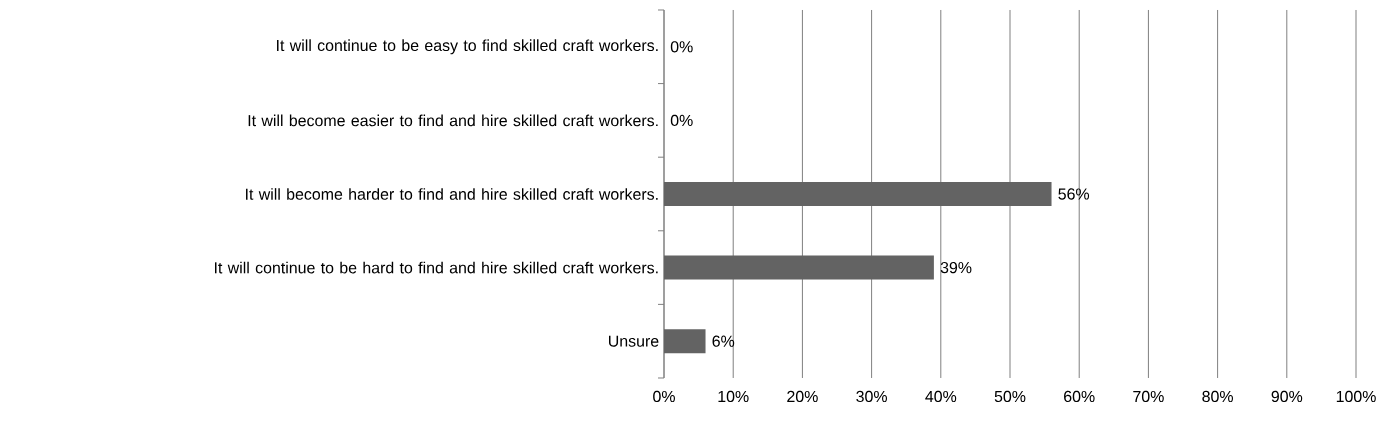  What do you see at coordinates (723, 341) in the screenshot?
I see `data-label: 6%` at bounding box center [723, 341].